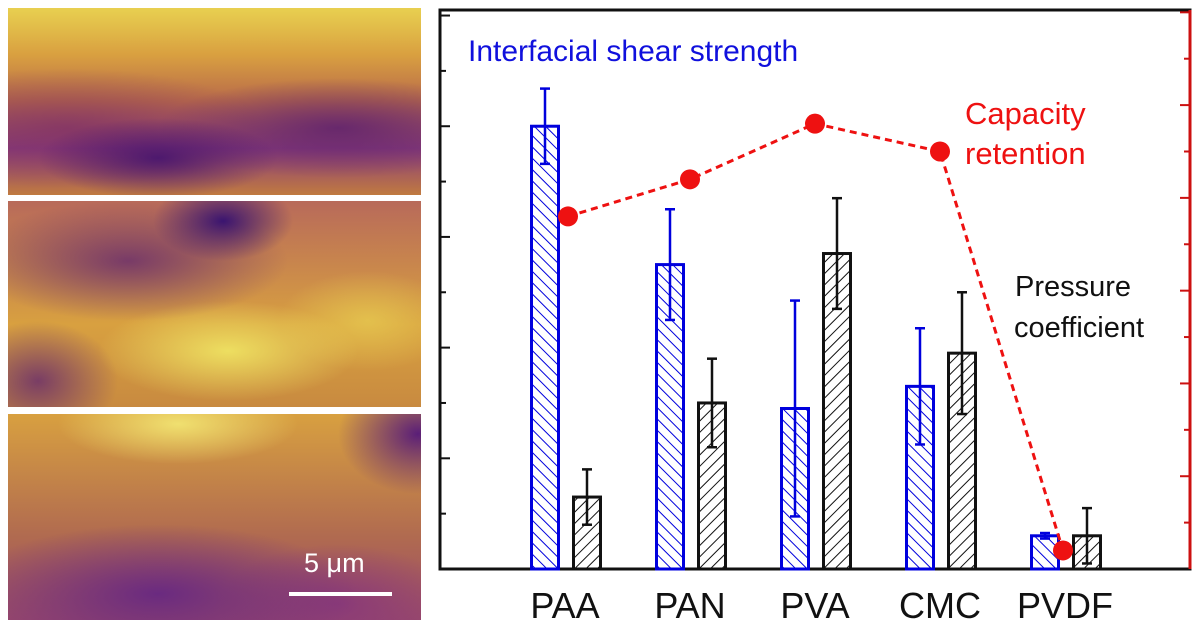 The image size is (1200, 629). What do you see at coordinates (214, 101) in the screenshot?
I see `afm-image-top` at bounding box center [214, 101].